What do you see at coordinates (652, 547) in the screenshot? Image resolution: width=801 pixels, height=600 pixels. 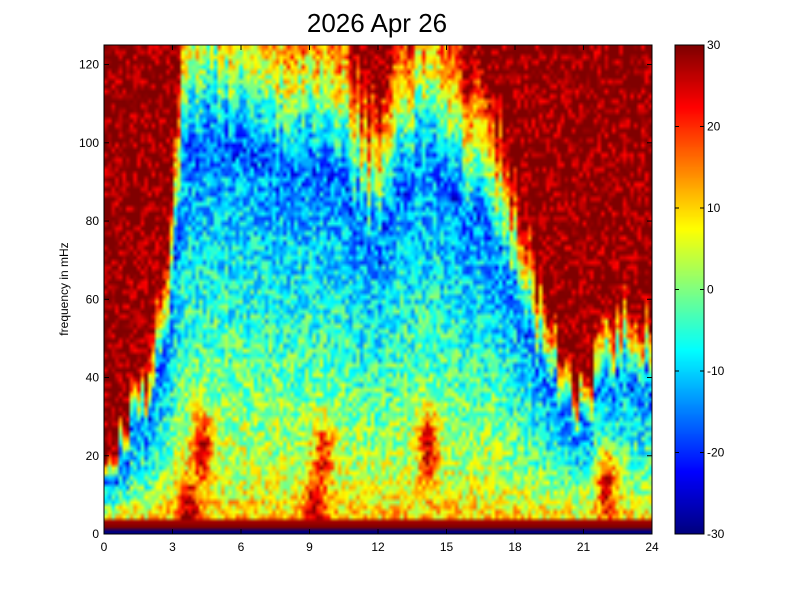 I see `x-tick-label: 24` at bounding box center [652, 547].